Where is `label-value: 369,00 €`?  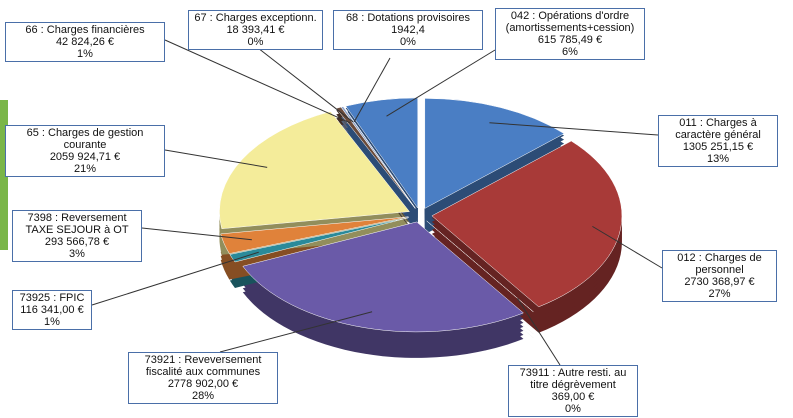
label-value: 369,00 € is located at coordinates (573, 397).